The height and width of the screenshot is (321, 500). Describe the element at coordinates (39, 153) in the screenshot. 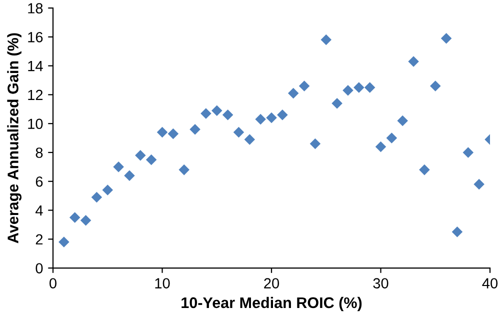

I see `y-tick-label: 8` at that location.